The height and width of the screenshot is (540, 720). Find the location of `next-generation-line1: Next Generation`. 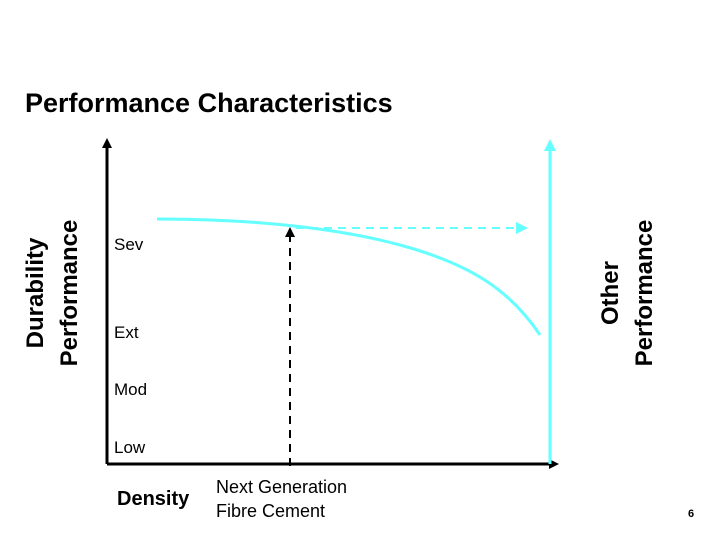

next-generation-line1: Next Generation is located at coordinates (282, 487).